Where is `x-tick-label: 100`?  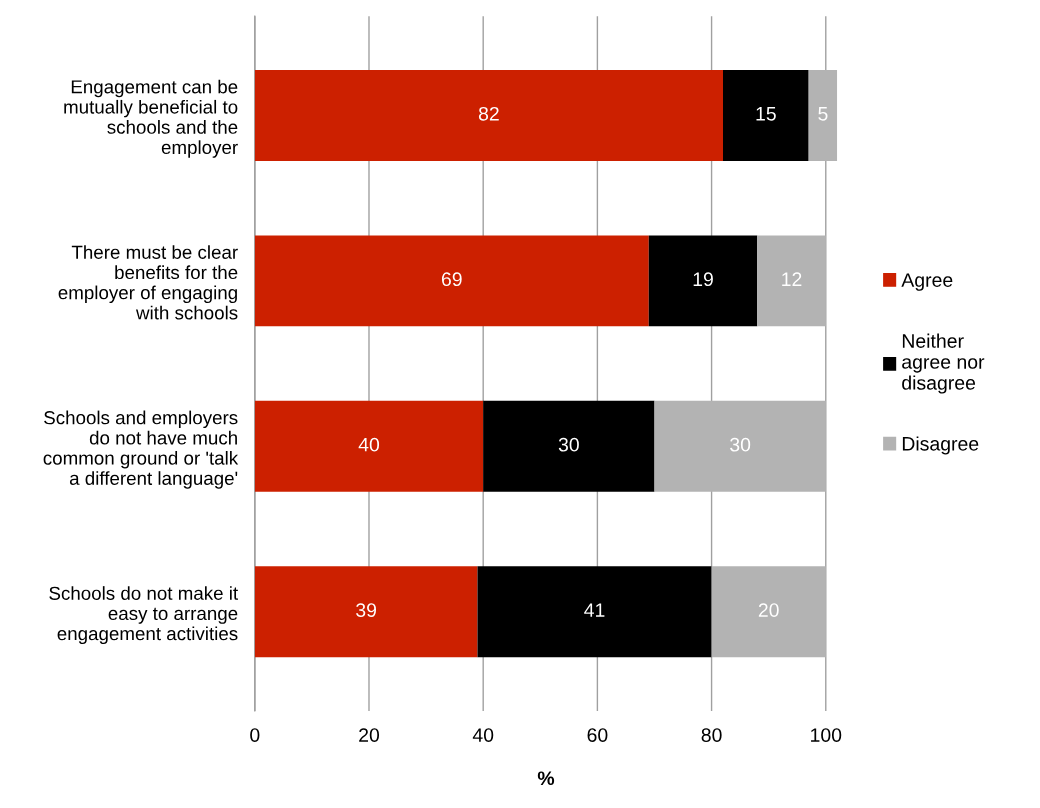 x-tick-label: 100 is located at coordinates (826, 735).